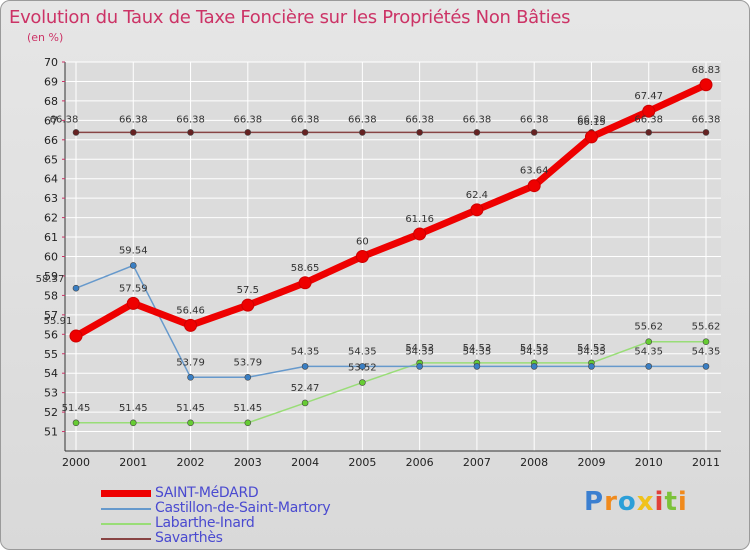 This screenshot has height=550, width=750. What do you see at coordinates (305, 268) in the screenshot?
I see `data-label: 58.65` at bounding box center [305, 268].